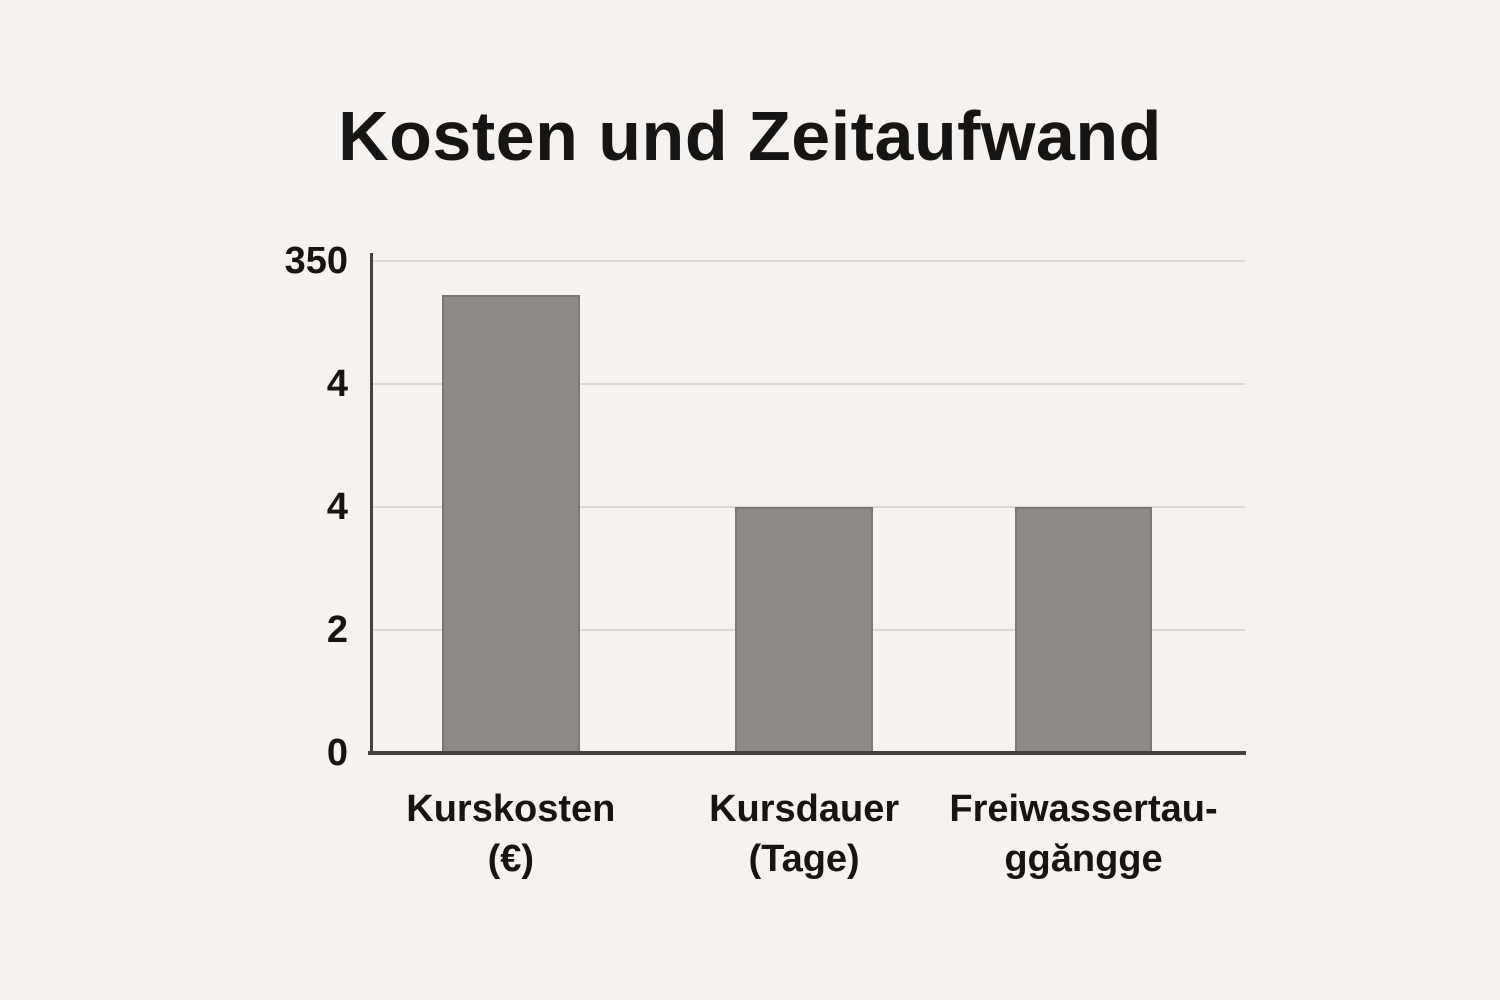 The height and width of the screenshot is (1000, 1500). What do you see at coordinates (511, 809) in the screenshot?
I see `x-category-label-line: Kurskosten` at bounding box center [511, 809].